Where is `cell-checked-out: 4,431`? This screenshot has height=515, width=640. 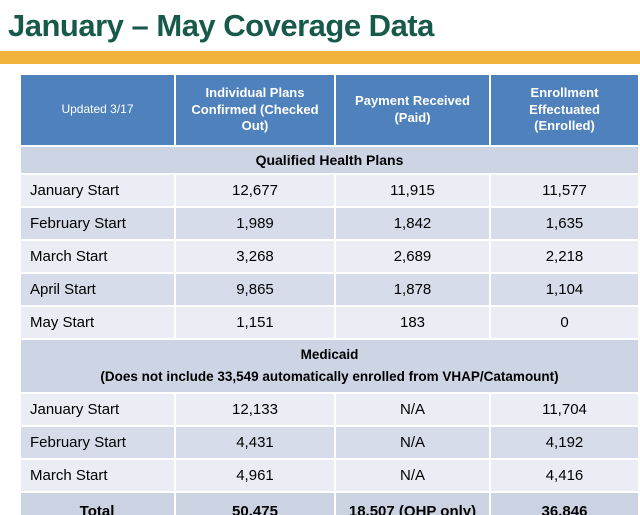
cell-checked-out: 4,431 is located at coordinates (255, 442).